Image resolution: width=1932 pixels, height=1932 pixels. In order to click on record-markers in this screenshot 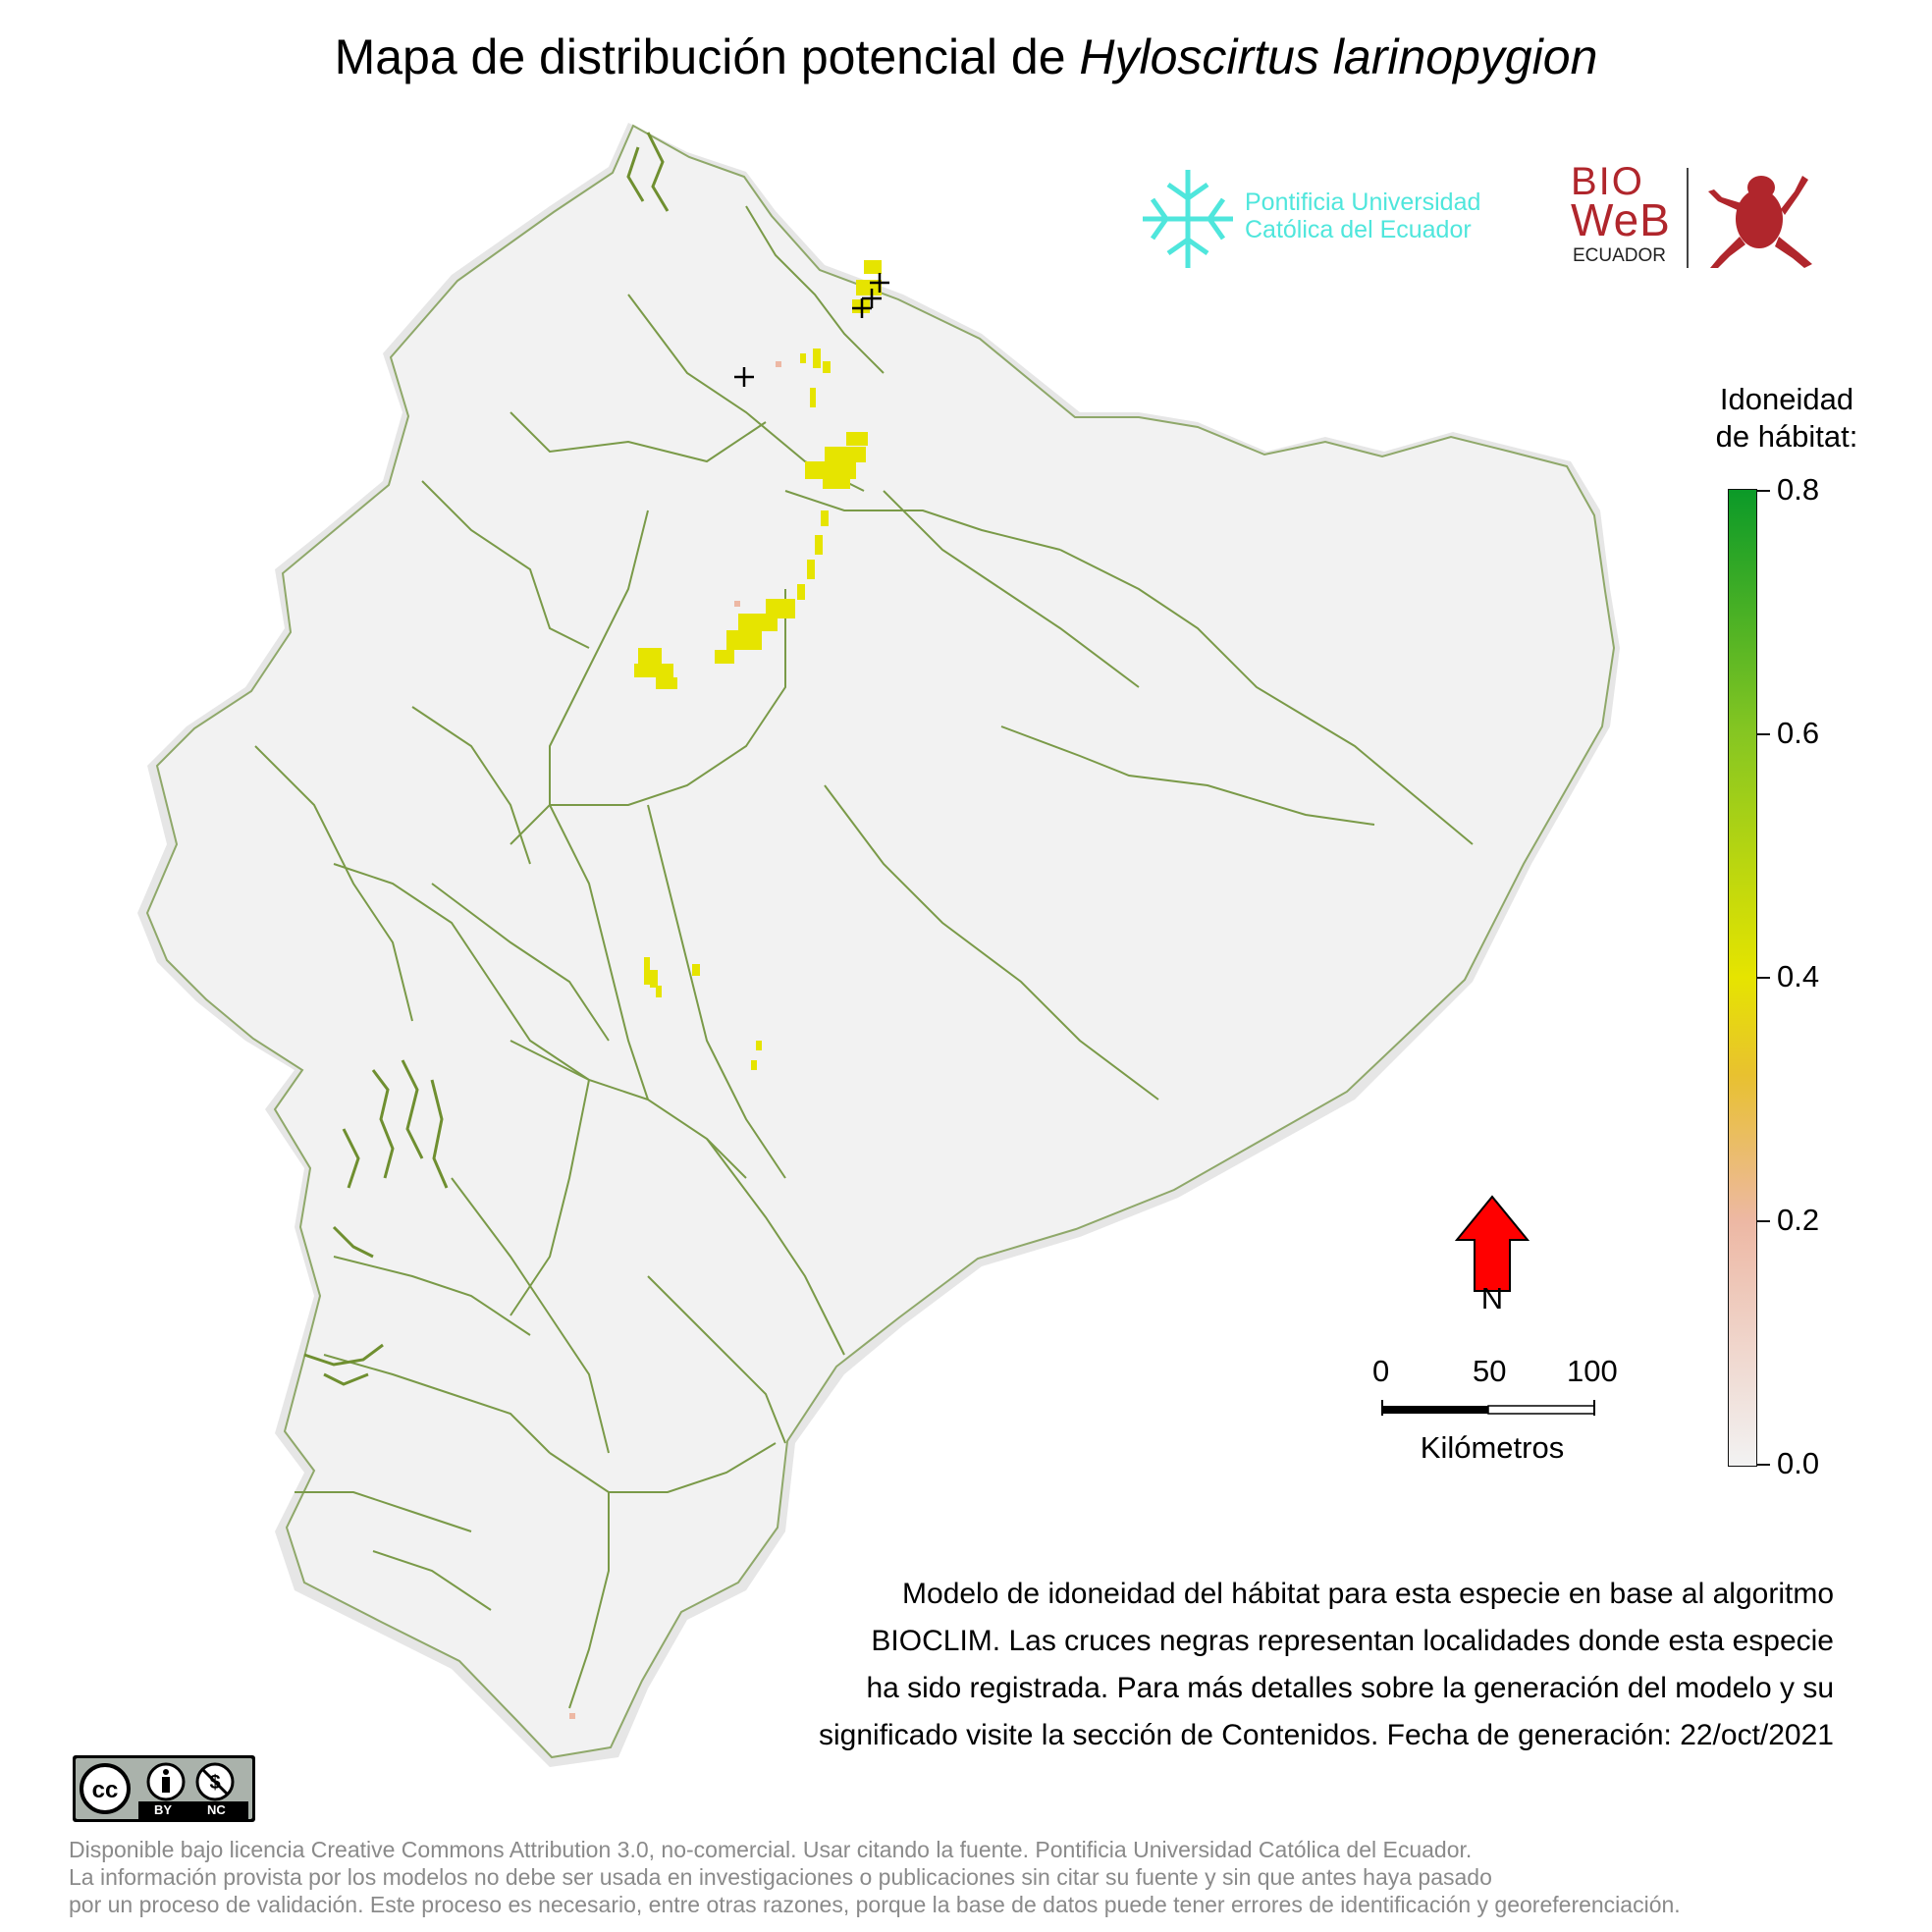, I will do `click(811, 330)`.